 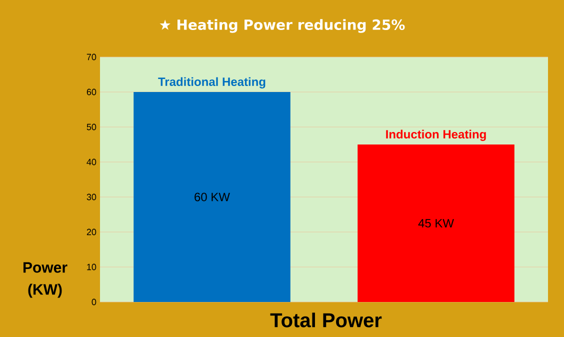 What do you see at coordinates (45, 280) in the screenshot?
I see `y-axis-title: Power (KW)` at bounding box center [45, 280].